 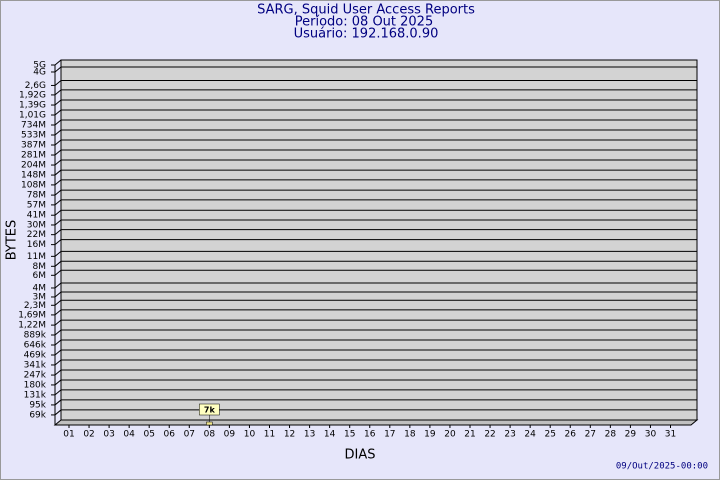 What do you see at coordinates (250, 435) in the screenshot?
I see `x-tick-label: 10` at bounding box center [250, 435].